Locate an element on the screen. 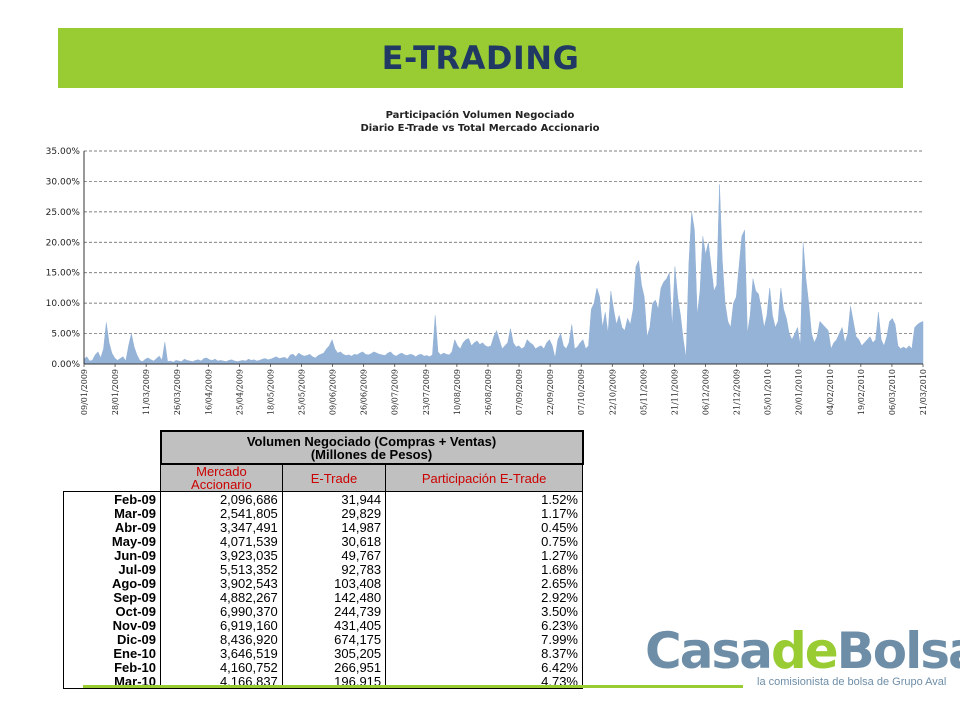 Image resolution: width=960 pixels, height=720 pixels. logo-part-de: de is located at coordinates (804, 651).